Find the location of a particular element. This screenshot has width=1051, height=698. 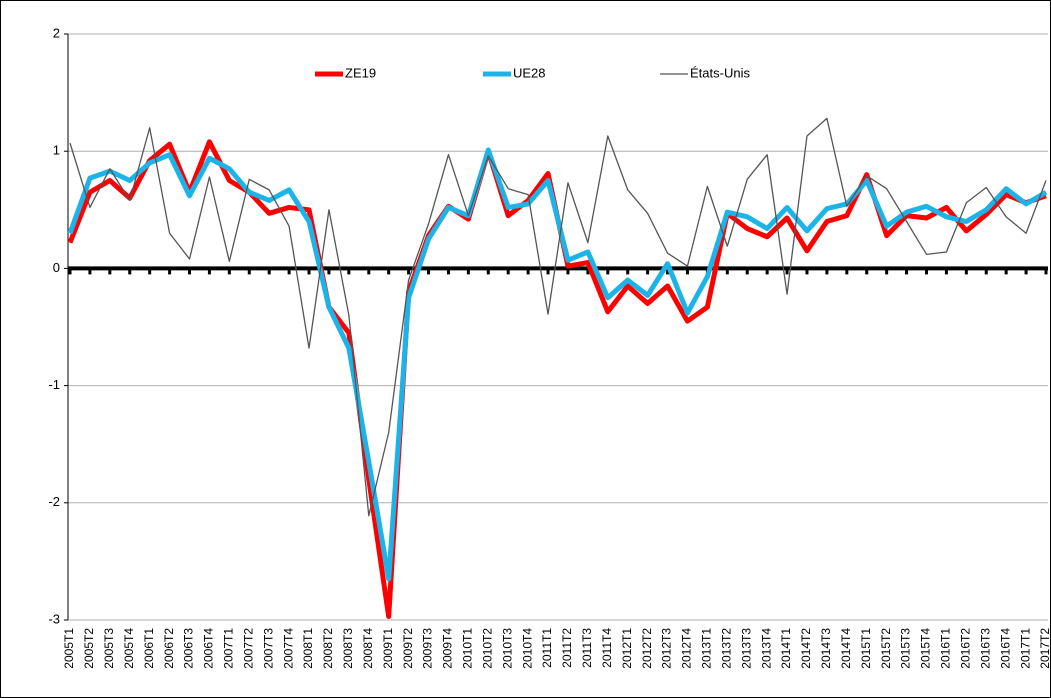

legend-label: États-Unis is located at coordinates (720, 72).